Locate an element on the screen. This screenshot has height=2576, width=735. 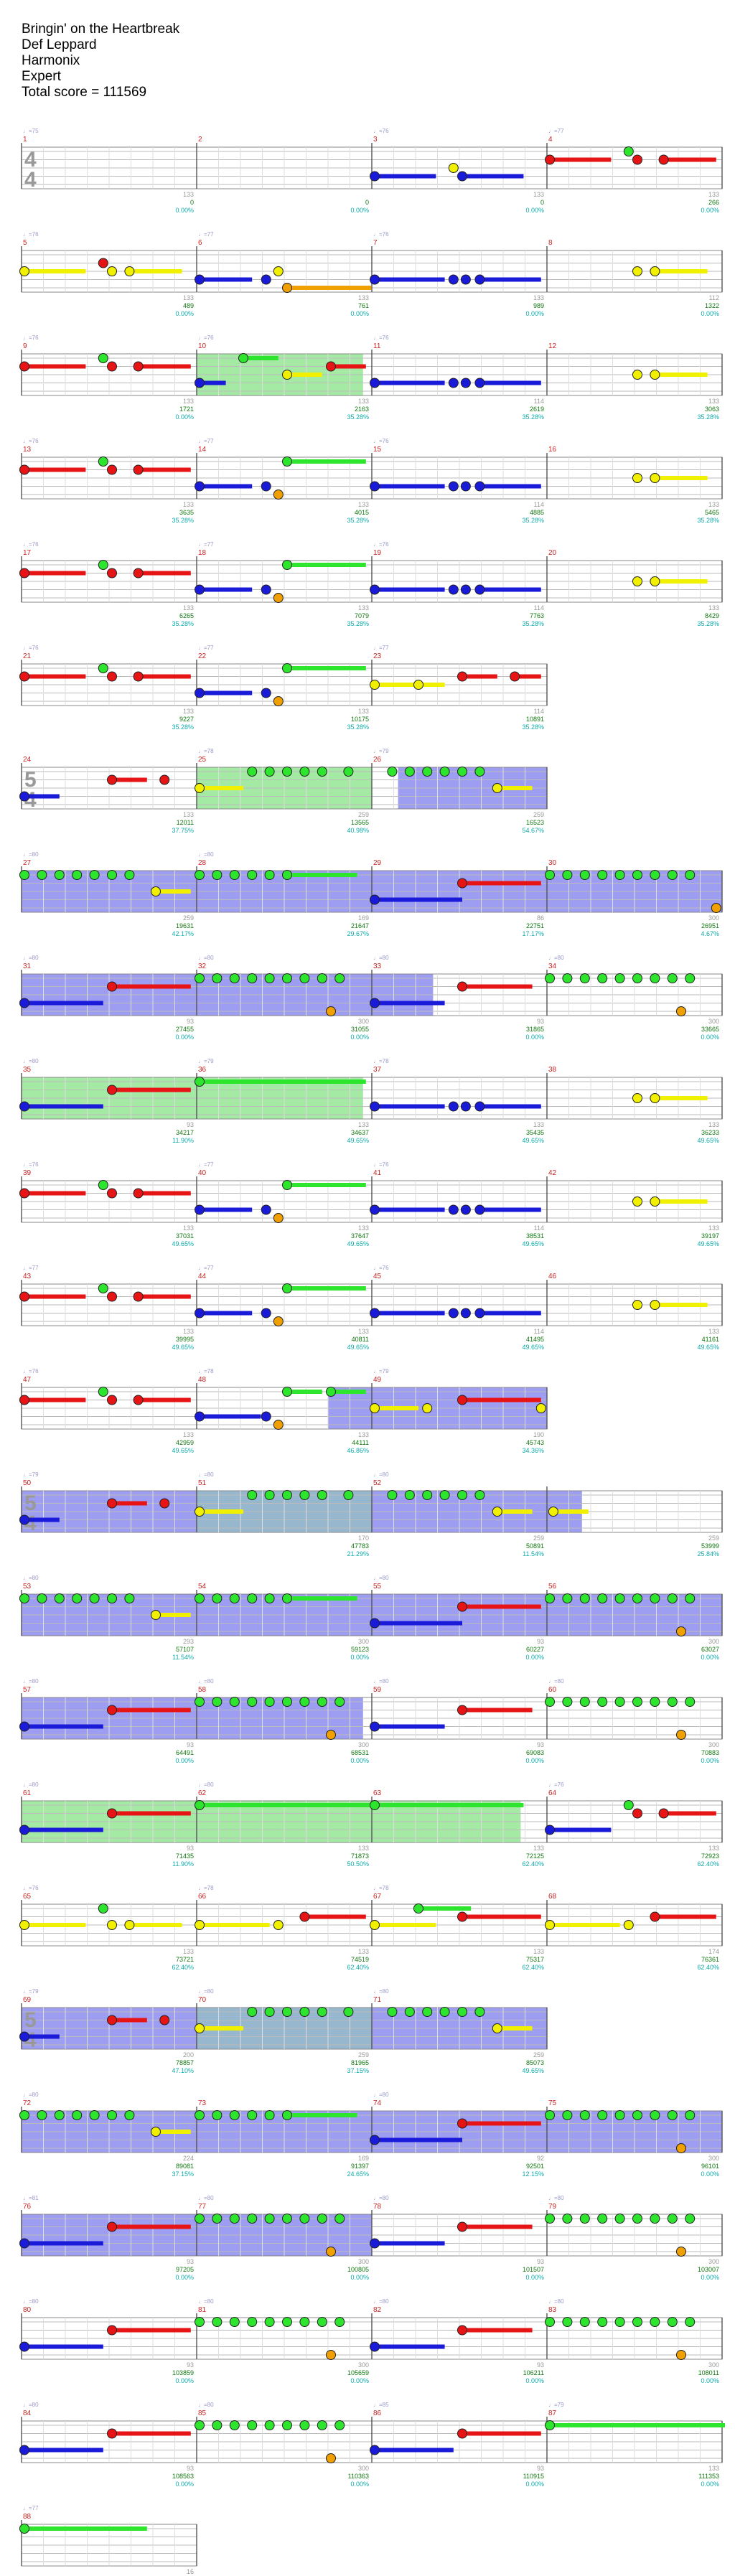
cumulative-score: 13565 is located at coordinates (360, 823).